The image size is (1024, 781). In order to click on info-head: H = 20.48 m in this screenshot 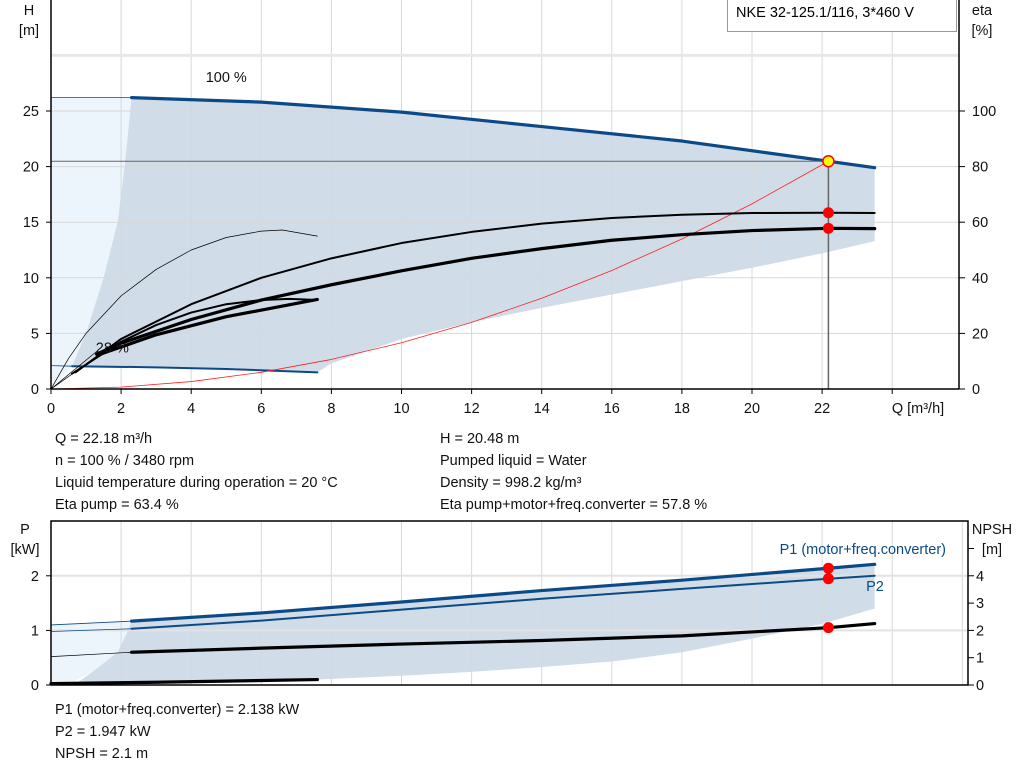, I will do `click(480, 439)`.